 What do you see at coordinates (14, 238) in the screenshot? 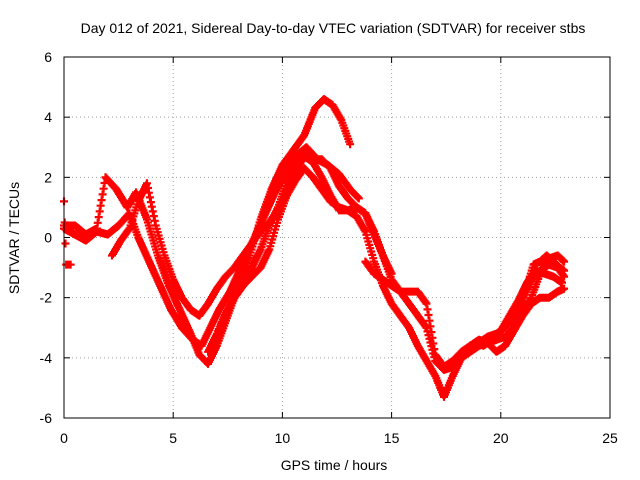
I see `y-axis-title: SDTVAR / TECUs` at bounding box center [14, 238].